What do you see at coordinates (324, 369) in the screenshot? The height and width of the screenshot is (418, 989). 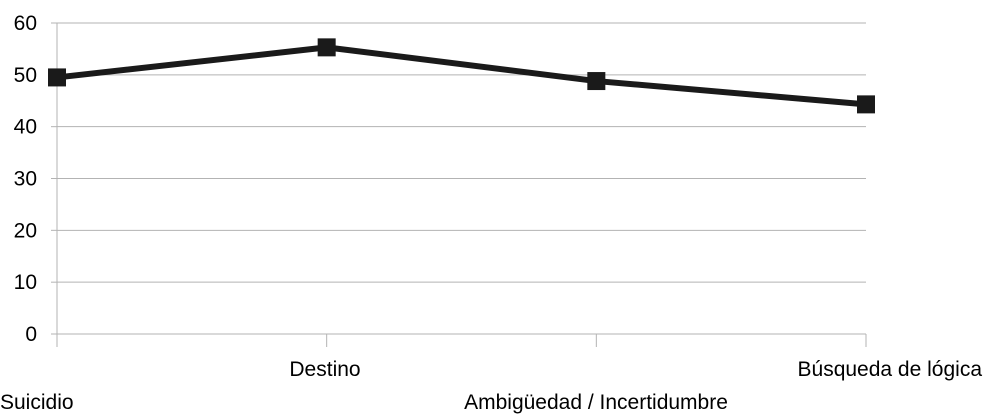 I see `x-tick-label: Destino` at bounding box center [324, 369].